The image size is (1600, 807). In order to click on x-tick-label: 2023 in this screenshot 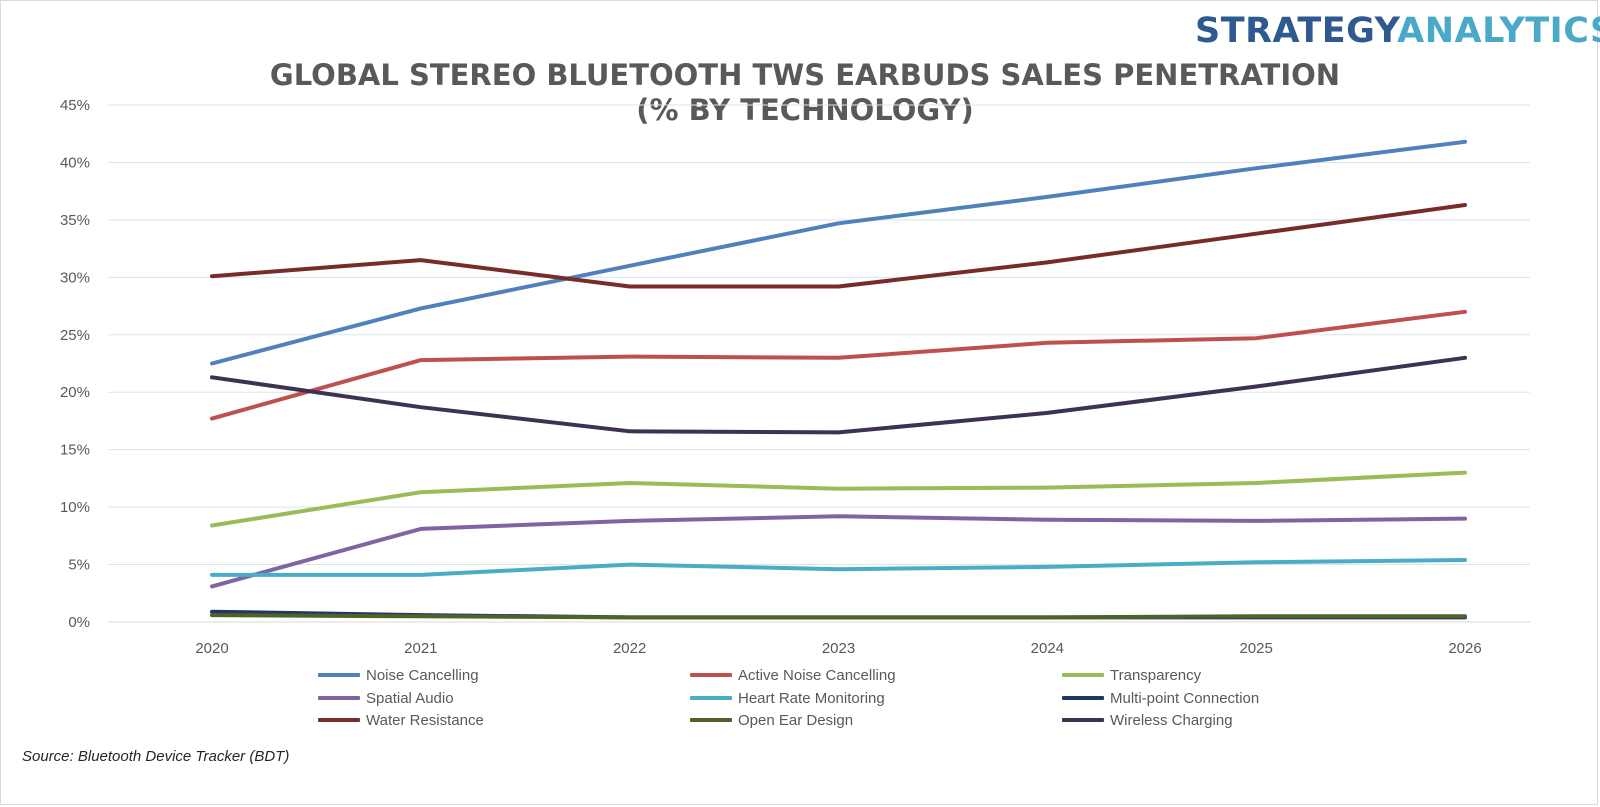, I will do `click(838, 648)`.